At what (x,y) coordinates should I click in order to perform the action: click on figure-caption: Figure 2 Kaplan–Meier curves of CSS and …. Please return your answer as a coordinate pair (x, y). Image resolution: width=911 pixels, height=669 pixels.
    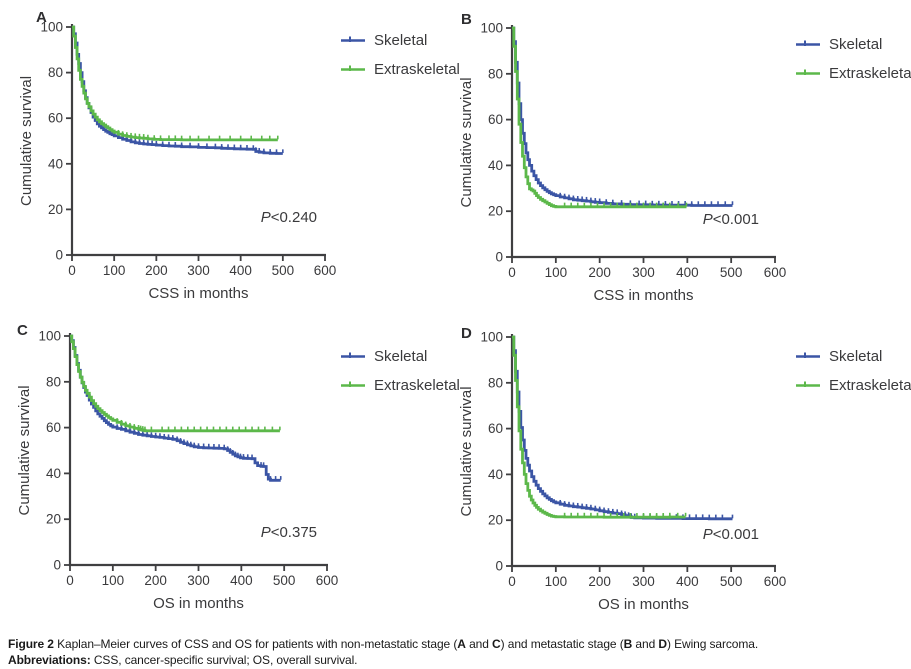
    Looking at the image, I should click on (457, 652).